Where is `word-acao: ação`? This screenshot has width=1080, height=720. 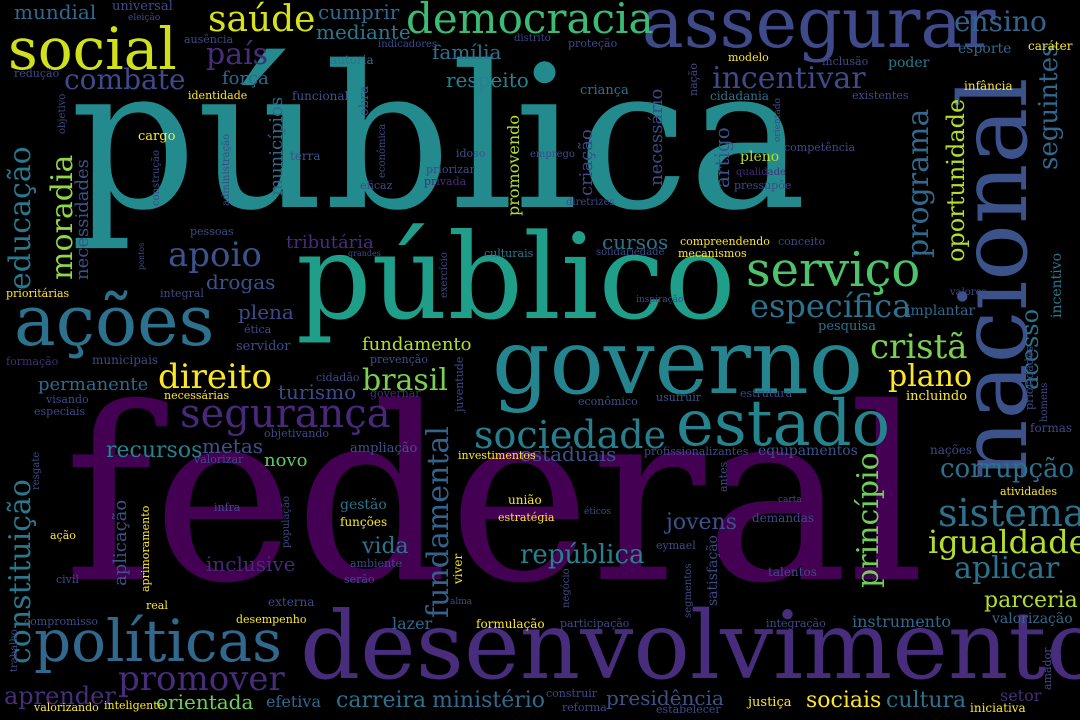
word-acao: ação is located at coordinates (63, 535).